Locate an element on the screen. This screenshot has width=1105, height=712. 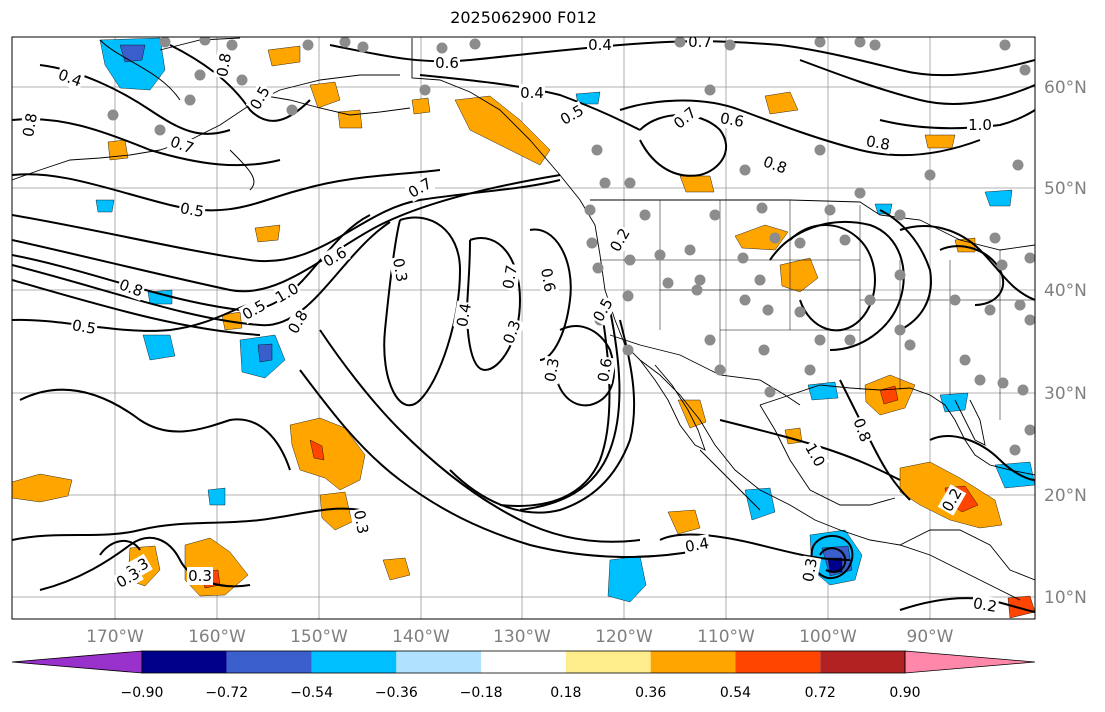
florida is located at coordinates (970, 422).